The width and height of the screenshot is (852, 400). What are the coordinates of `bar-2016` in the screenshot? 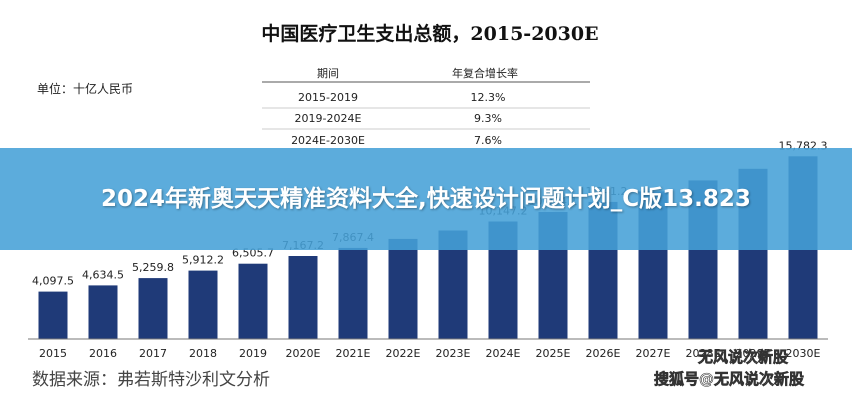 It's located at (103, 312).